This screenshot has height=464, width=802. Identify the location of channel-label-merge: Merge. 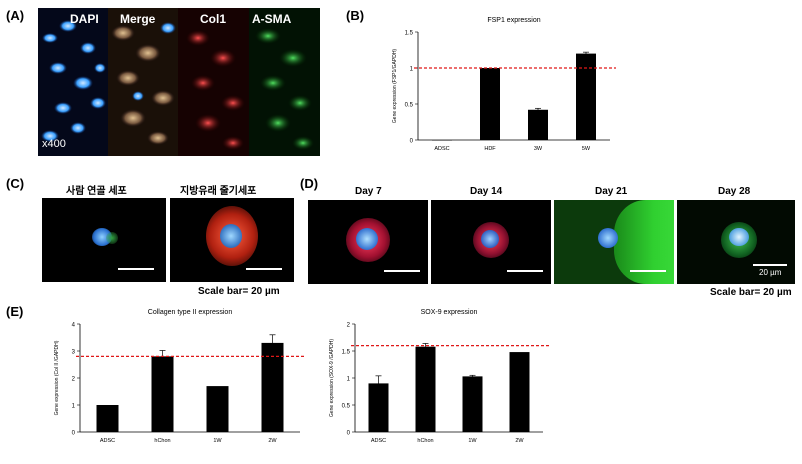
(138, 19).